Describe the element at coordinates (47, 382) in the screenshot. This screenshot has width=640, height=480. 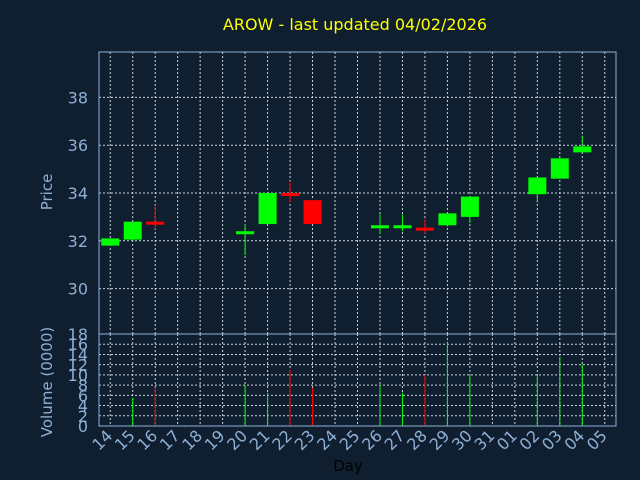
I see `volume-axis-label: Volume (0000)` at that location.